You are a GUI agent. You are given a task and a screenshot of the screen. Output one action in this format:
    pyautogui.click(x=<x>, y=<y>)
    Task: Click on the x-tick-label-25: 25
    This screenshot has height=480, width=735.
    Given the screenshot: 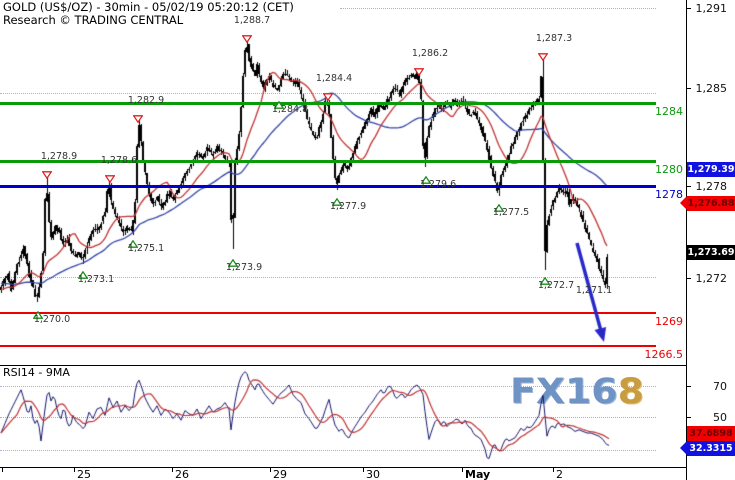 What is the action you would take?
    pyautogui.click(x=84, y=474)
    